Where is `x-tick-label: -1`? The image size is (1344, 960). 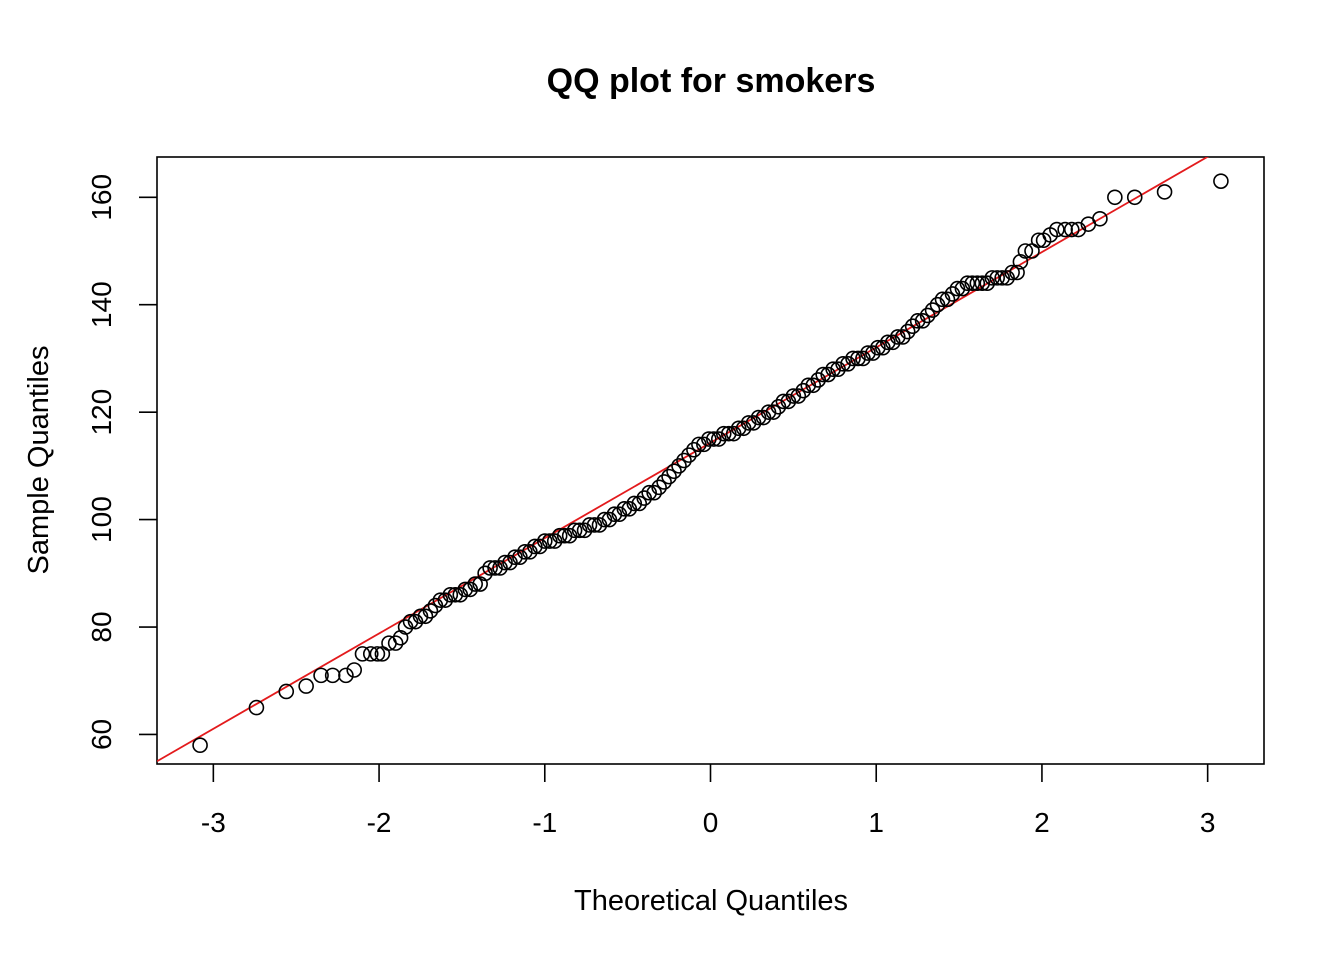 x-tick-label: -1 is located at coordinates (544, 822).